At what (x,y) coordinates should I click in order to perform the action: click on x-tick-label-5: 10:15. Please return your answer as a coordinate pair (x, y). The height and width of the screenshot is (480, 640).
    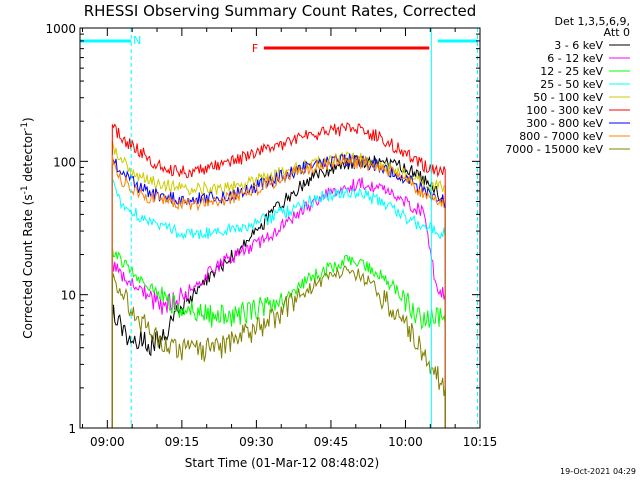
    Looking at the image, I should click on (480, 442).